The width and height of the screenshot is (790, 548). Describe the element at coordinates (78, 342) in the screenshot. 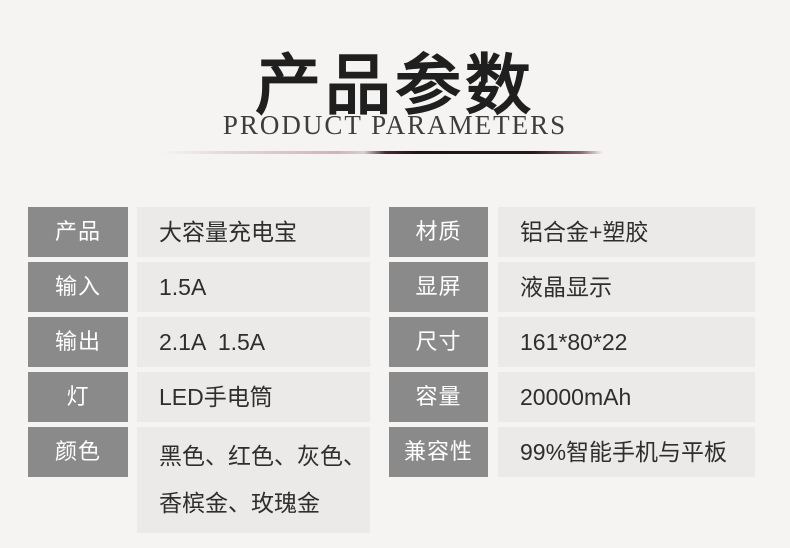

I see `param-label-output: 输出` at that location.